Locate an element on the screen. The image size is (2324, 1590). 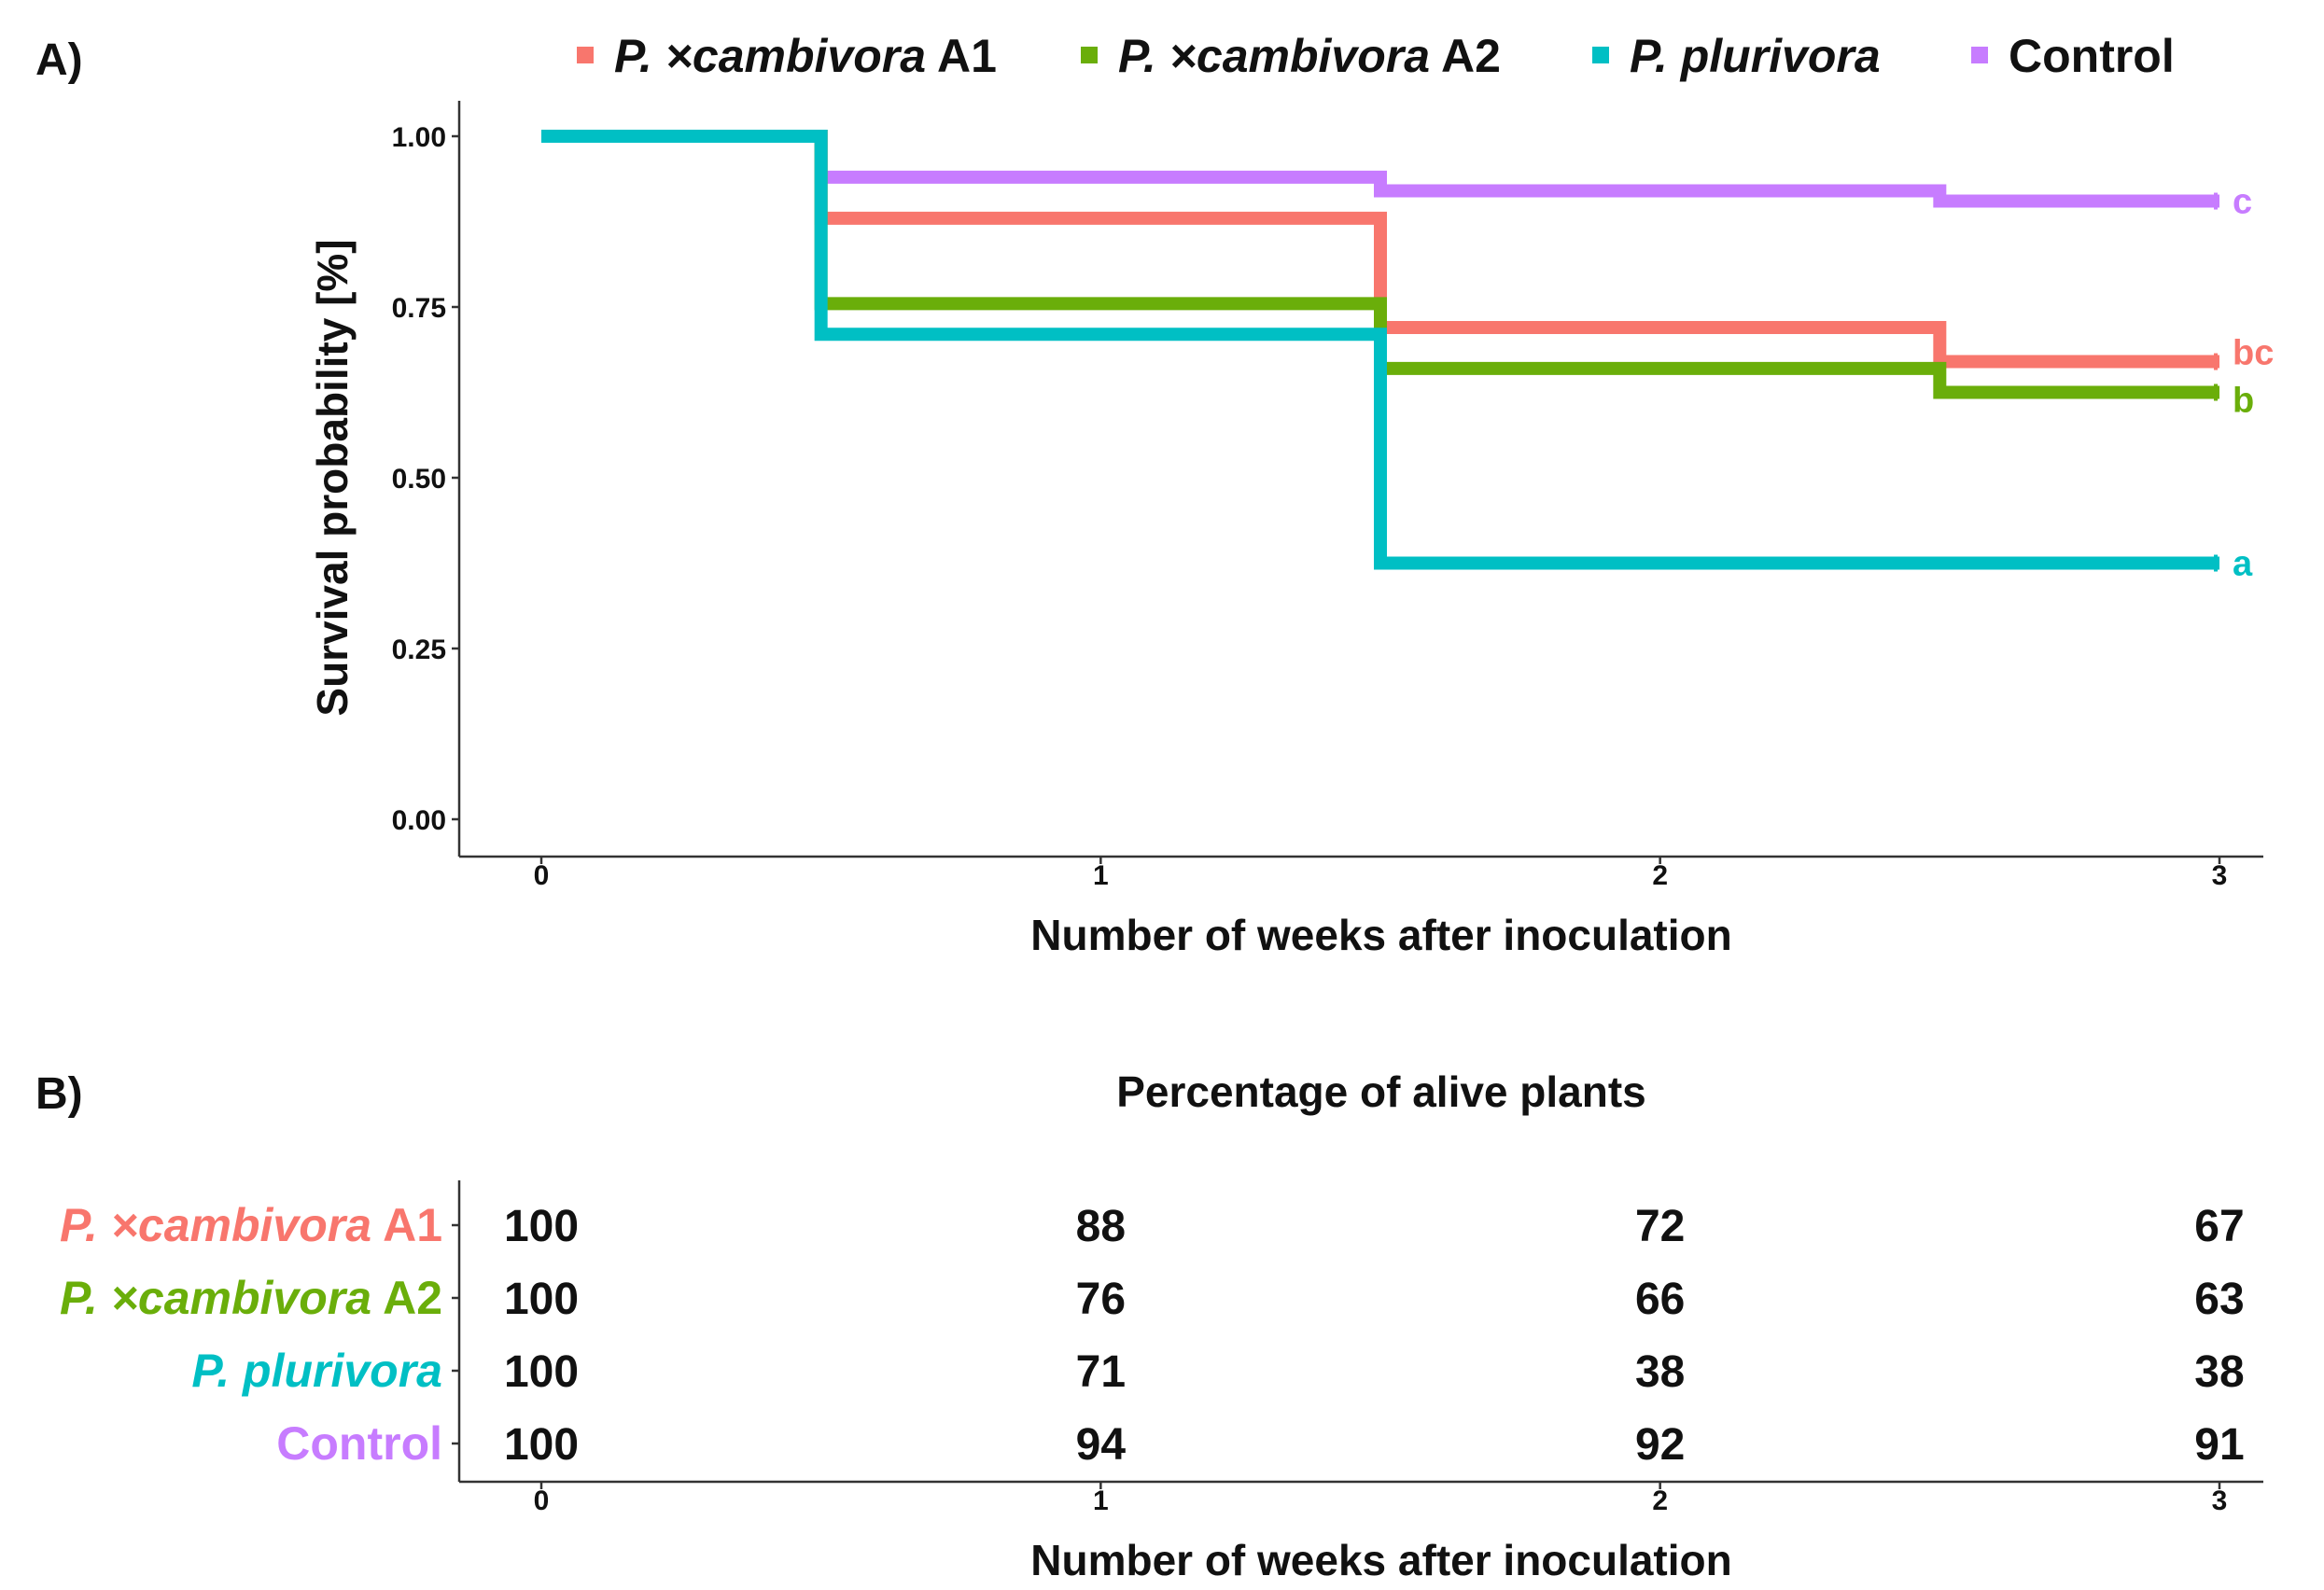
table-row-label-2-italic: P. plurivora is located at coordinates (316, 1371).